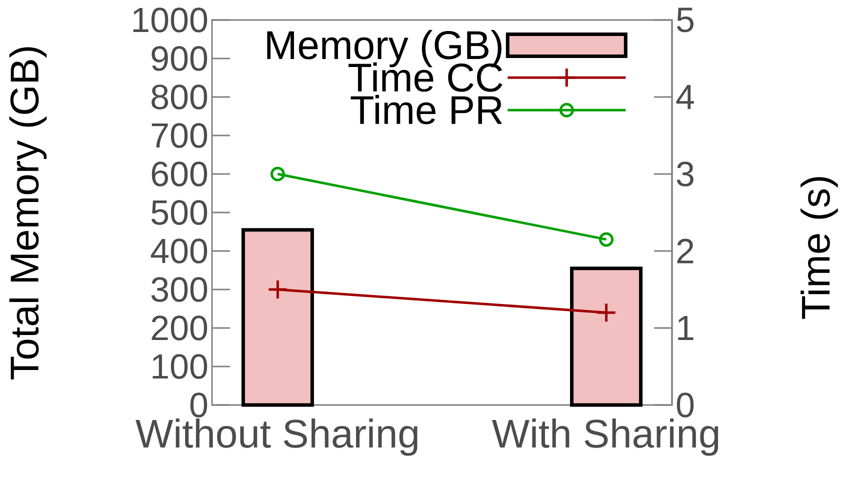  Describe the element at coordinates (170, 20) in the screenshot. I see `y-tick-label: 1000` at that location.